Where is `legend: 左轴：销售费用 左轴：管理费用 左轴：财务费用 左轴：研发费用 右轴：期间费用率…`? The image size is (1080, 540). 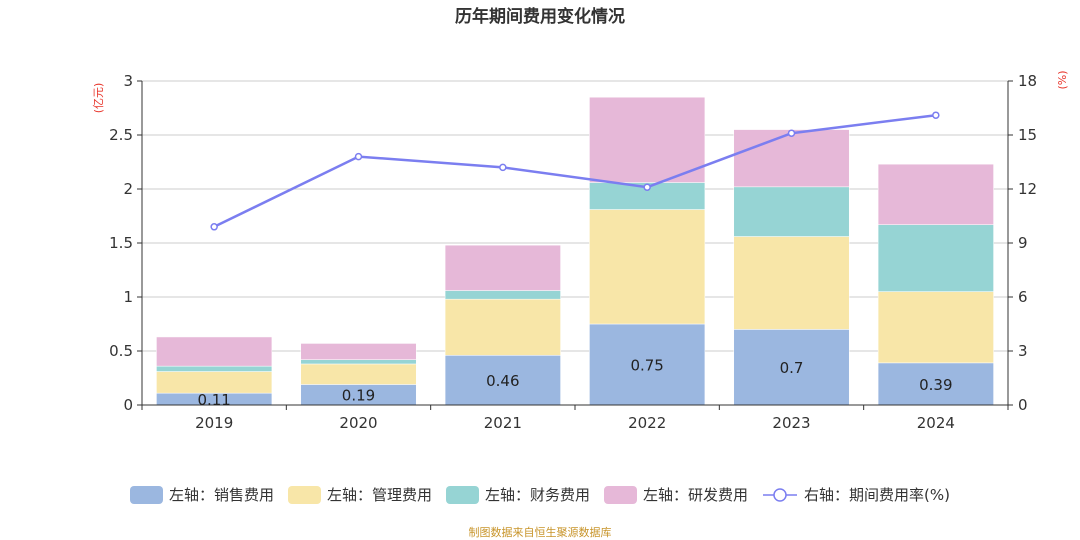
legend: 左轴：销售费用 左轴：管理费用 左轴：财务费用 左轴：研发费用 右轴：期间费用率… is located at coordinates (540, 494).